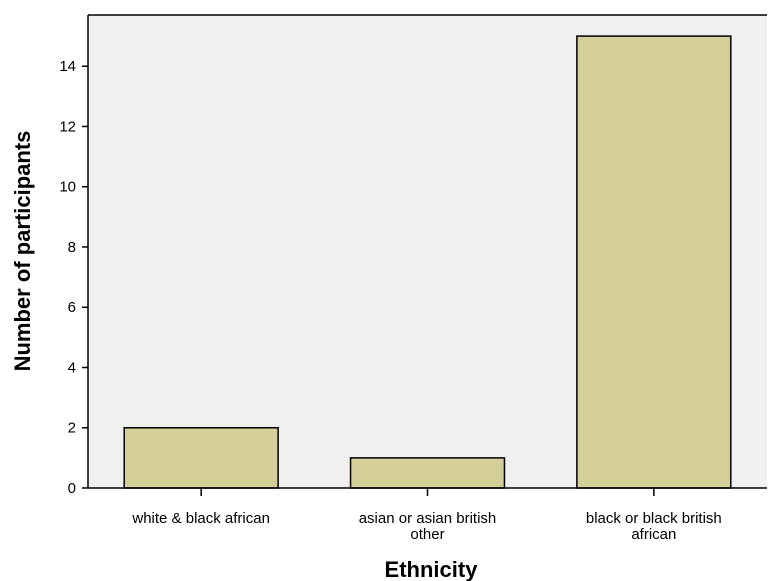 The width and height of the screenshot is (769, 581). I want to click on y-tick-label: 14, so click(67, 66).